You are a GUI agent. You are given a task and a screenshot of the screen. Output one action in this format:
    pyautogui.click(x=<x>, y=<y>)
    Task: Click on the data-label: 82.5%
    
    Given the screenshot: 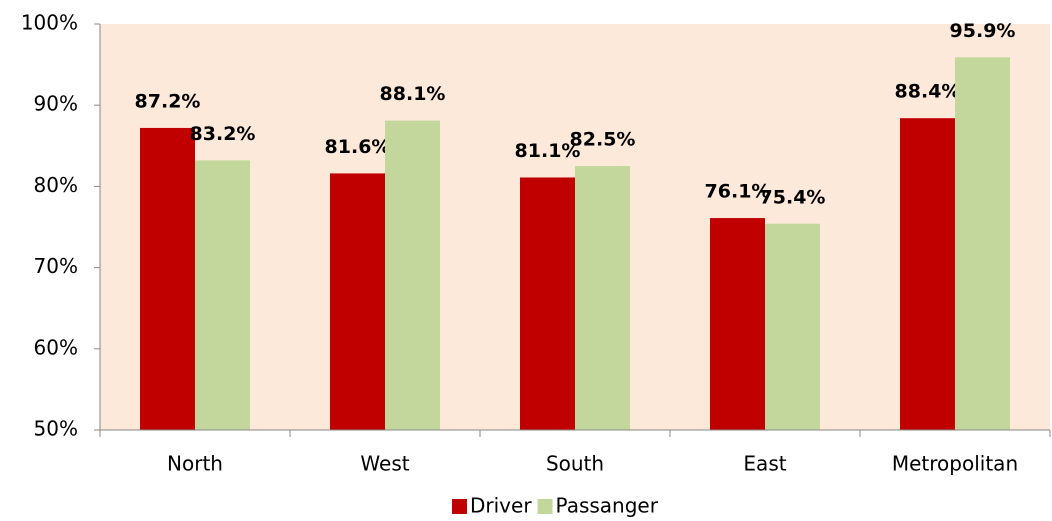 What is the action you would take?
    pyautogui.click(x=603, y=140)
    